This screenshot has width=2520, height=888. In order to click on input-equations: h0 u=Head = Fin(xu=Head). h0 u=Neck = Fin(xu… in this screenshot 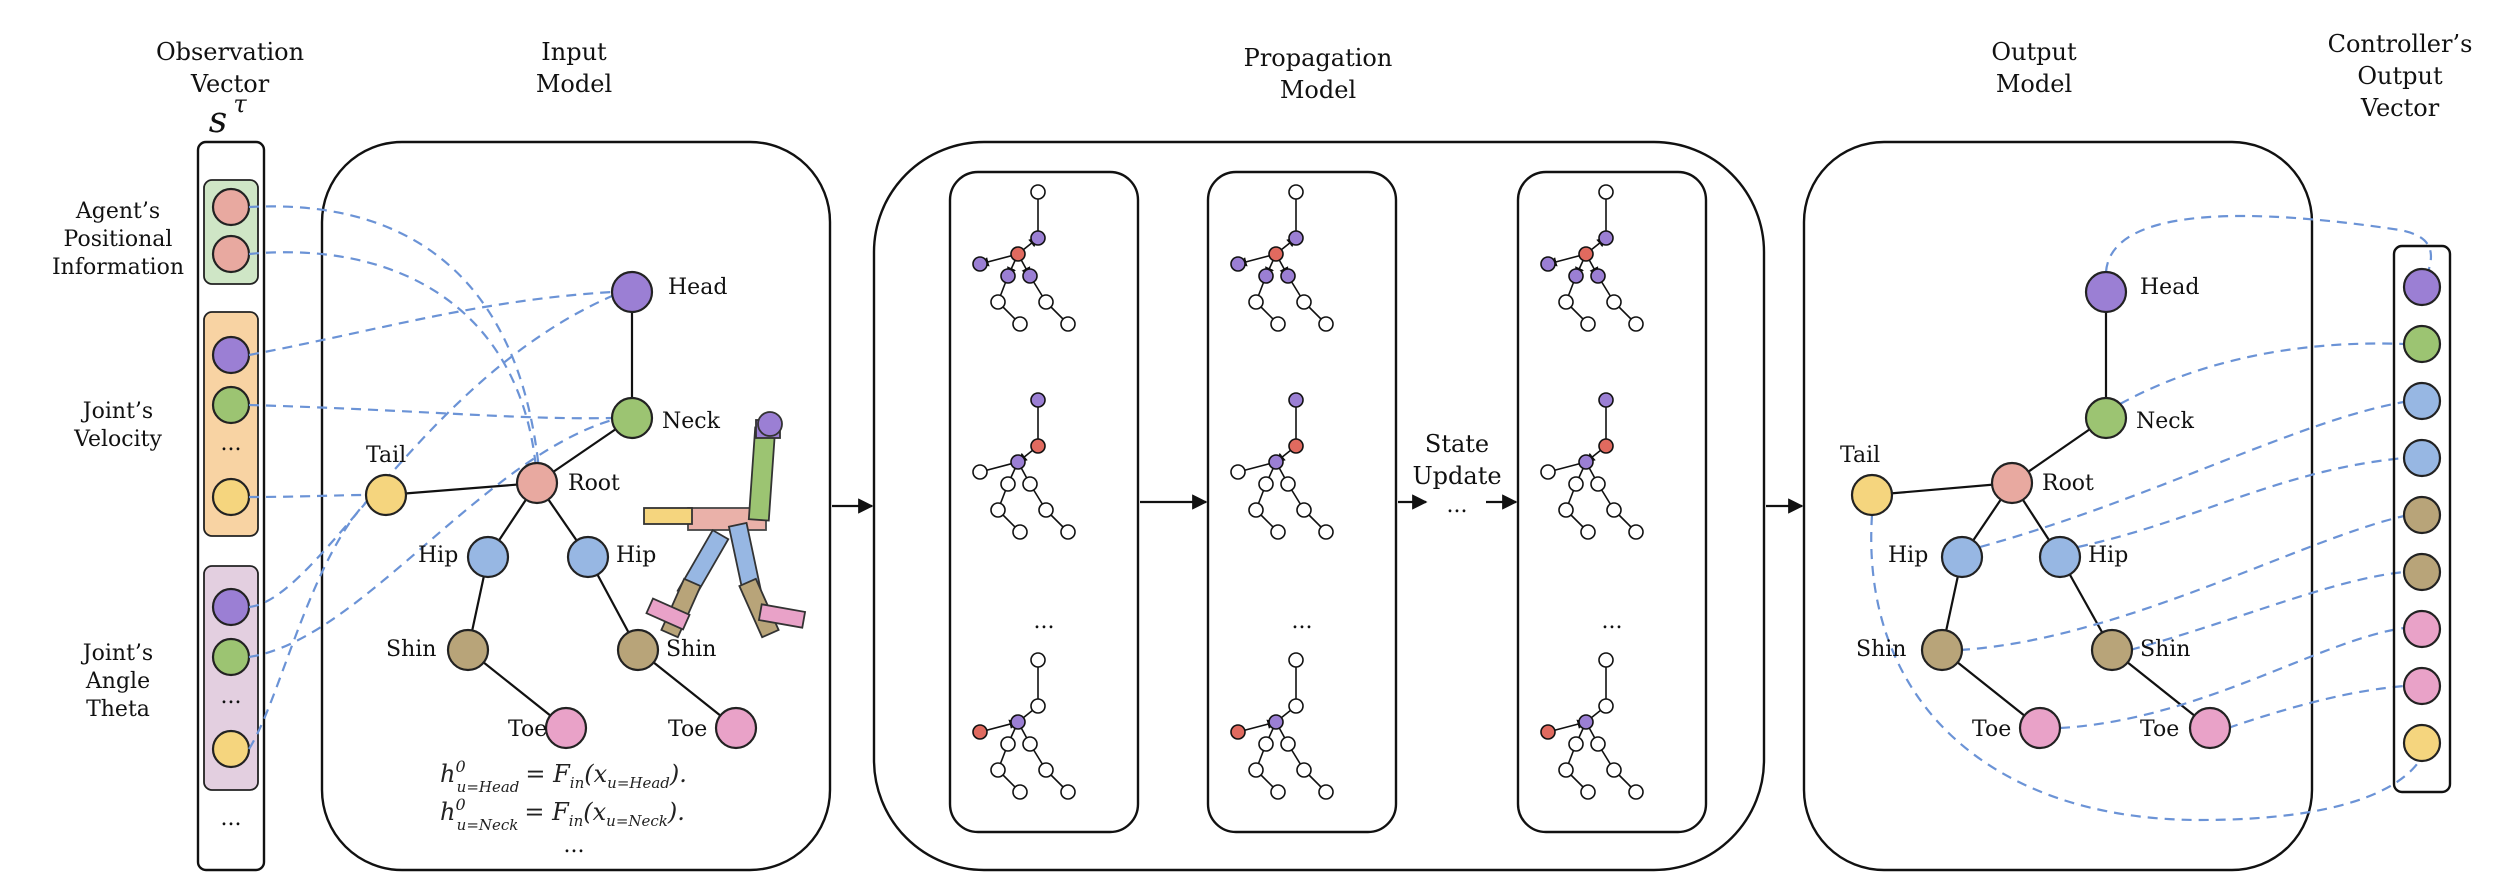, I will do `click(563, 807)`.